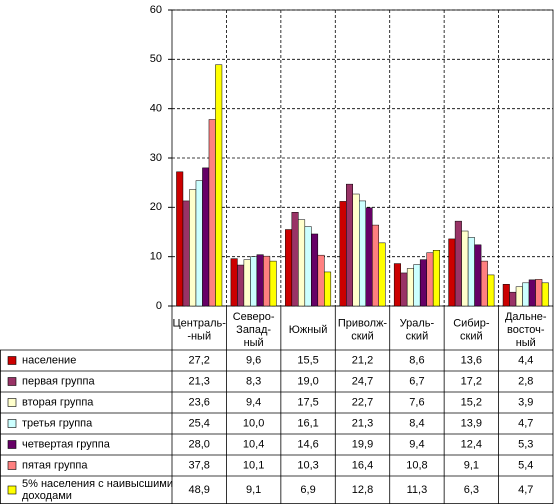  What do you see at coordinates (471, 490) in the screenshot?
I see `table-value: 6,3` at bounding box center [471, 490].